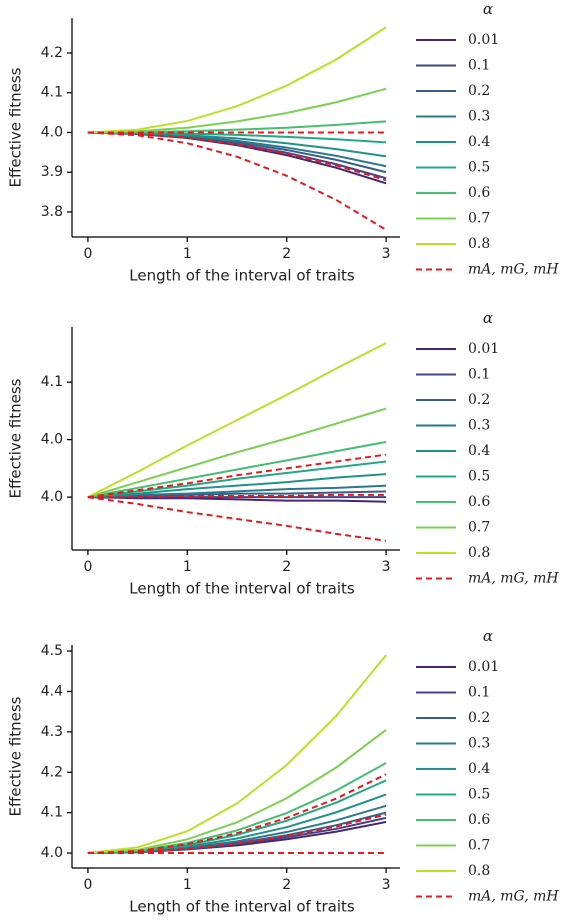  Describe the element at coordinates (52, 172) in the screenshot. I see `y-tick-label: 3.9` at that location.